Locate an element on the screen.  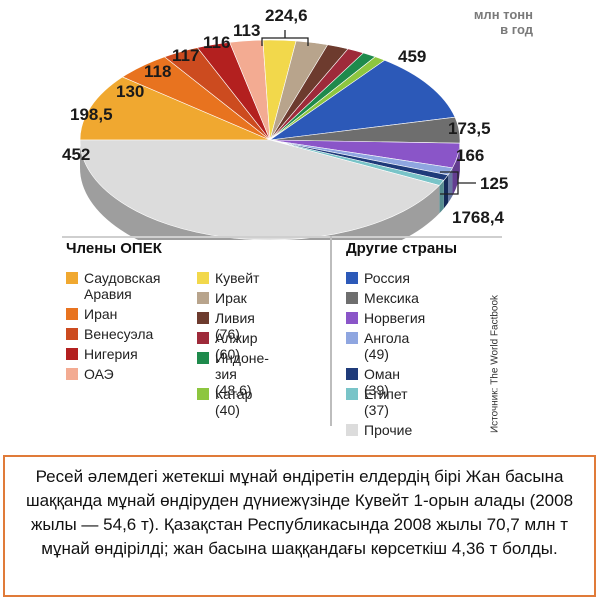
value-label-9: 173,5 is located at coordinates (469, 128).